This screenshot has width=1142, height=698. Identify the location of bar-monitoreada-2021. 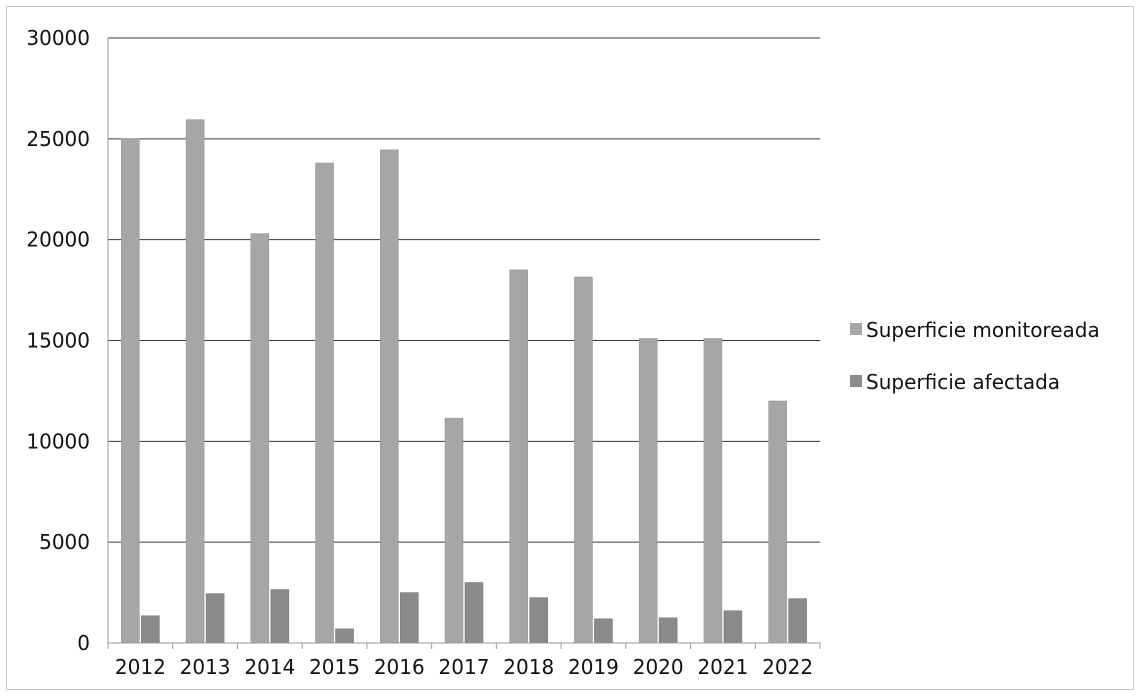
(713, 491).